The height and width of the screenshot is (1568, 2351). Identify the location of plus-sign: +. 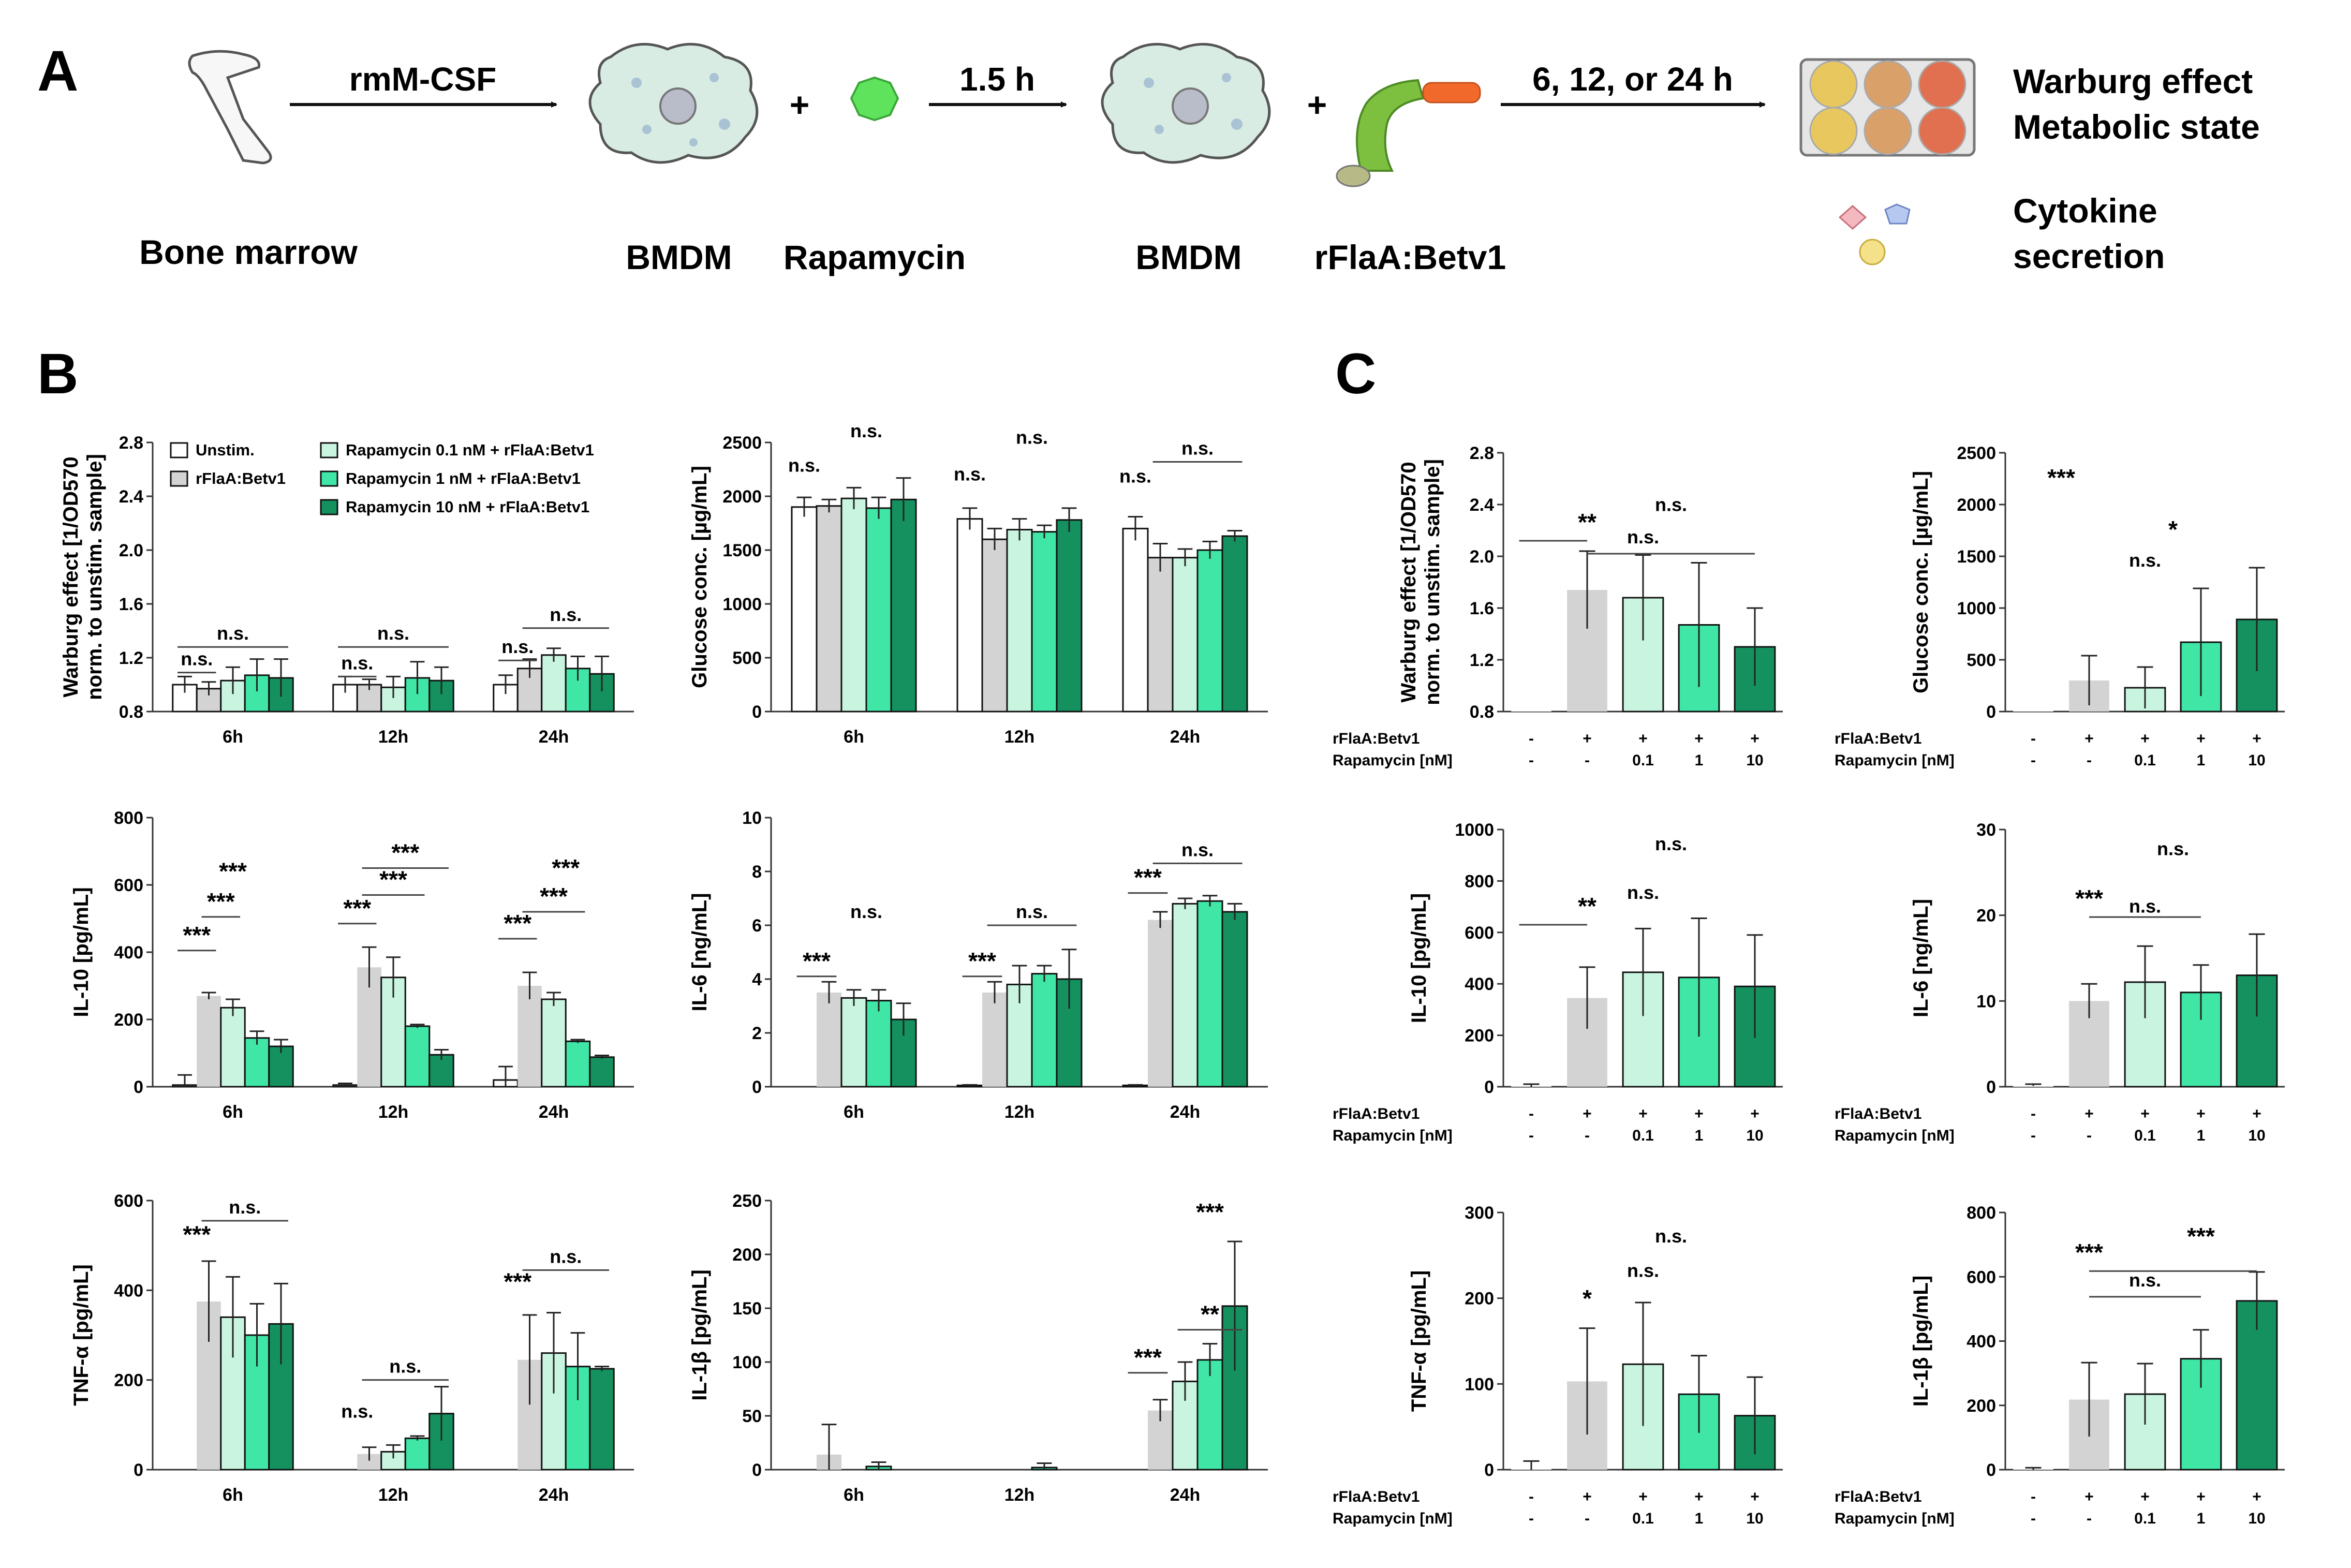
(800, 104).